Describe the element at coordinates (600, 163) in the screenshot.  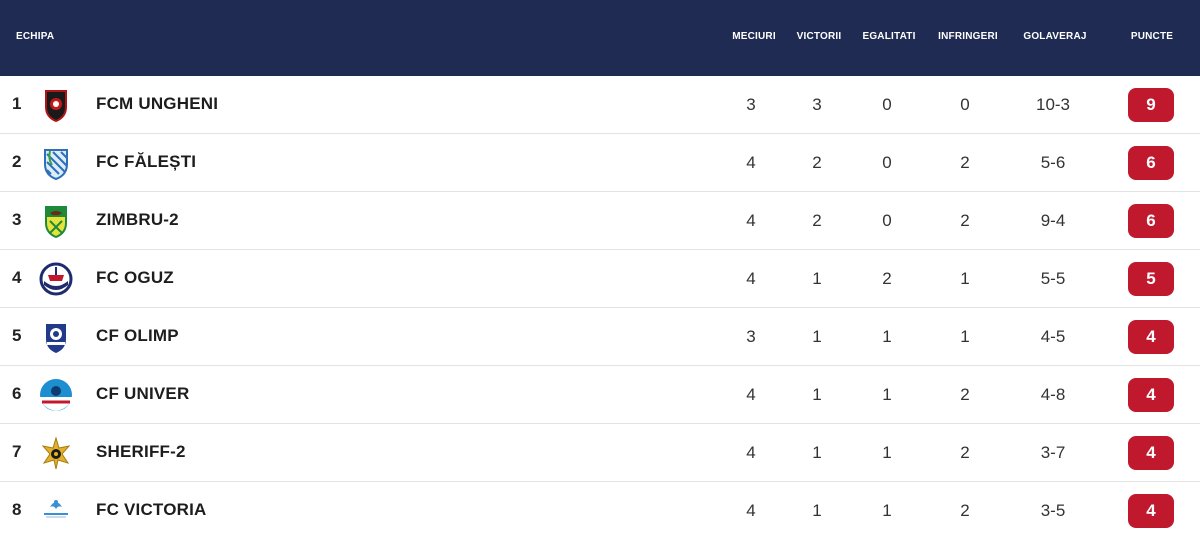
I see `table-row: 2 FC FĂLEȘTI 4 2 0 2 5-6 6` at that location.